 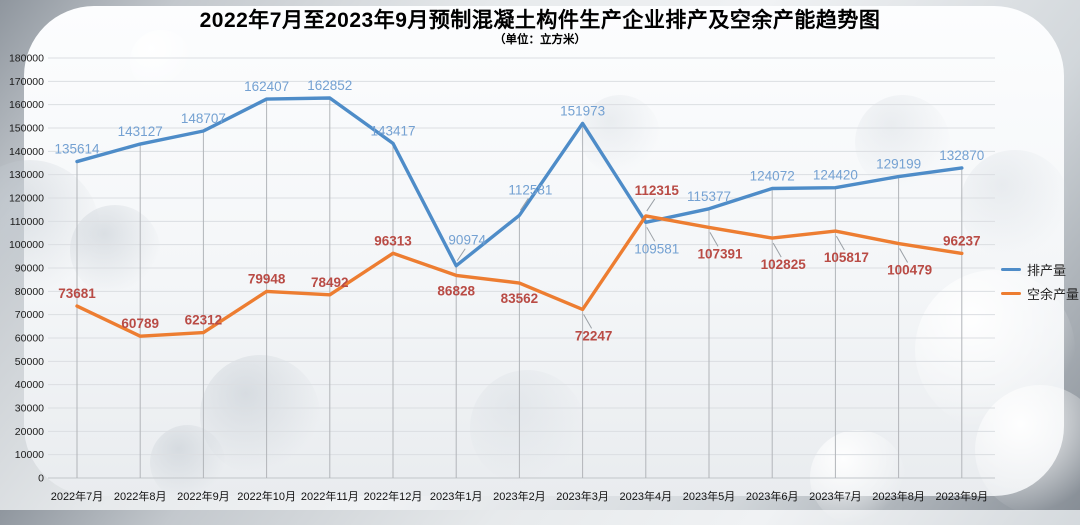 I want to click on data-point-label: 100479, so click(x=909, y=270).